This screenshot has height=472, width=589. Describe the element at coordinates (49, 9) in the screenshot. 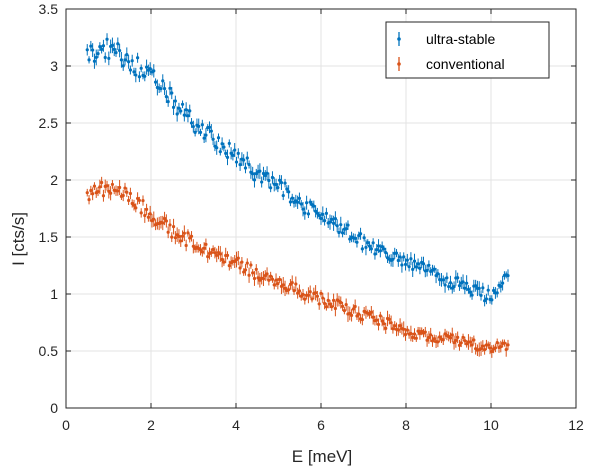

I see `y-tick-label: 3.5` at that location.